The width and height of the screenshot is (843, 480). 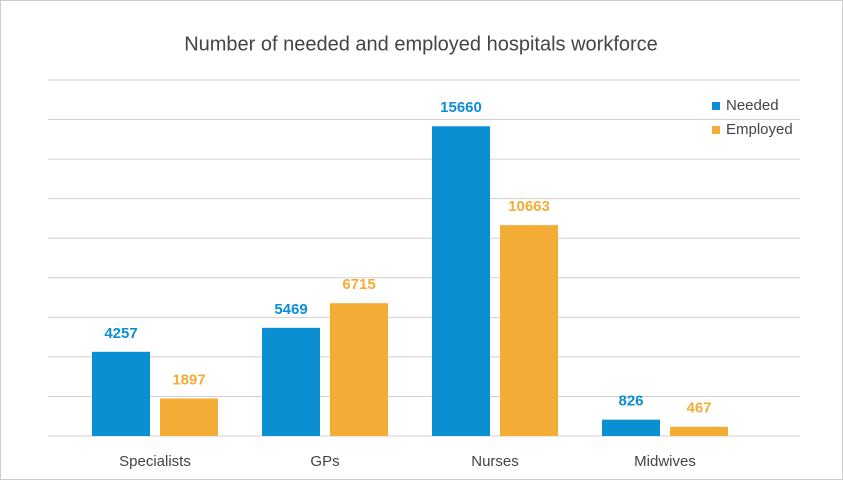 I want to click on value-label: 4257, so click(x=120, y=333).